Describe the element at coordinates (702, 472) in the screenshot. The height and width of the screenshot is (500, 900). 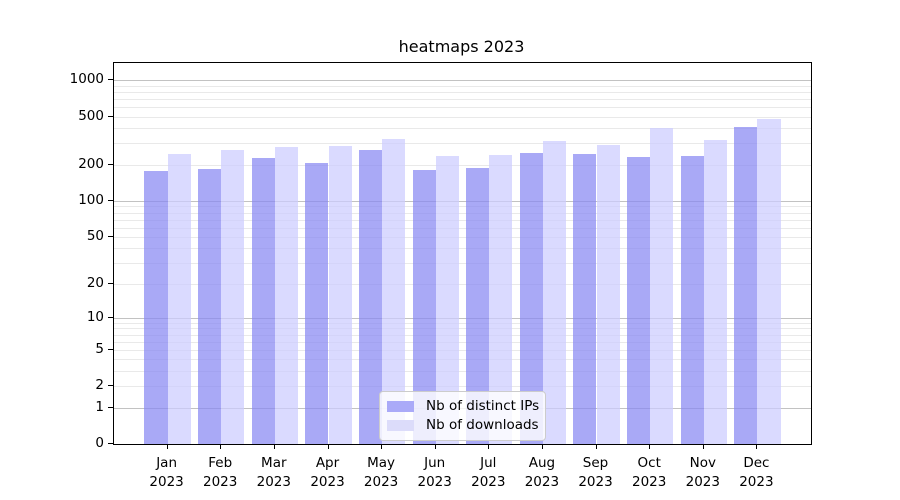
I see `x-tick-label-nov: Nov 2023` at that location.